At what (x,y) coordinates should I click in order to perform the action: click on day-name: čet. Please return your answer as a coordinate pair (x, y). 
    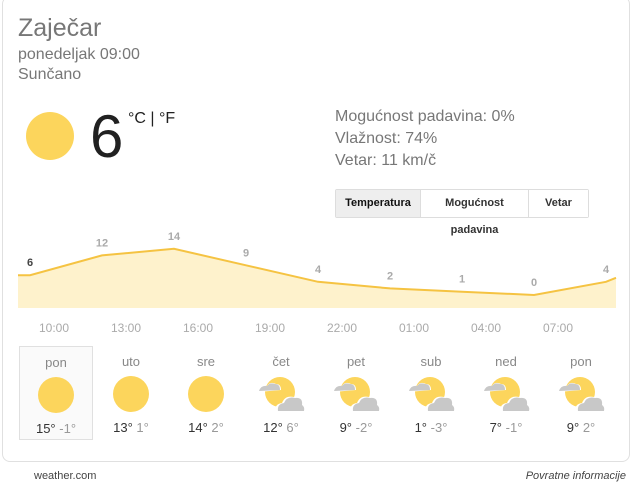
    Looking at the image, I should click on (281, 361).